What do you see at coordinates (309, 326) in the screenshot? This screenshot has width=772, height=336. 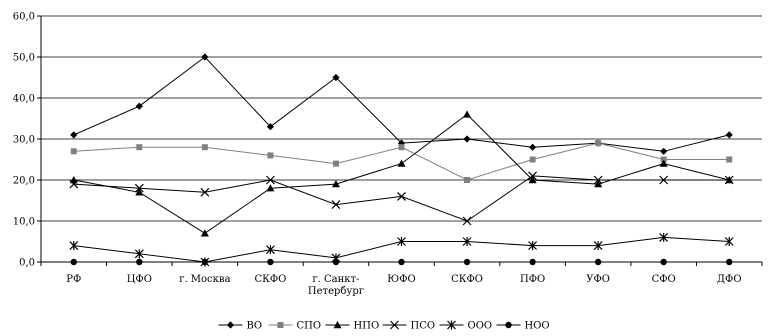 I see `legend-label: СПО` at bounding box center [309, 326].